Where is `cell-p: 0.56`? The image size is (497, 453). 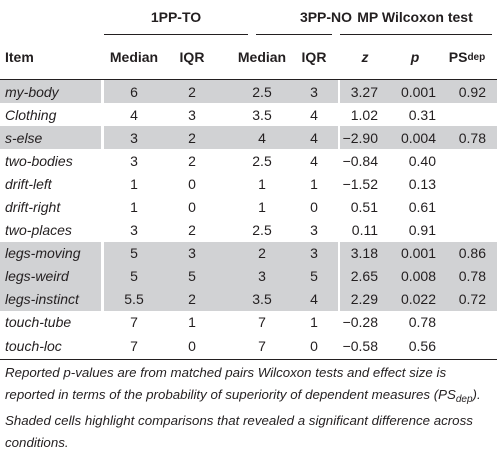 cell-p: 0.56 is located at coordinates (422, 345).